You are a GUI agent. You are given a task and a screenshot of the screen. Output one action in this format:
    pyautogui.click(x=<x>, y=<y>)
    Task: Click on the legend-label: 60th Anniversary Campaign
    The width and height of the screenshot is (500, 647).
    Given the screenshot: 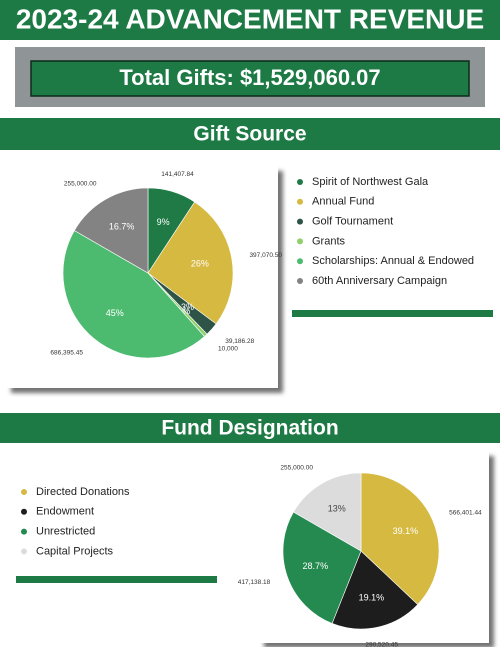 What is the action you would take?
    pyautogui.click(x=379, y=281)
    